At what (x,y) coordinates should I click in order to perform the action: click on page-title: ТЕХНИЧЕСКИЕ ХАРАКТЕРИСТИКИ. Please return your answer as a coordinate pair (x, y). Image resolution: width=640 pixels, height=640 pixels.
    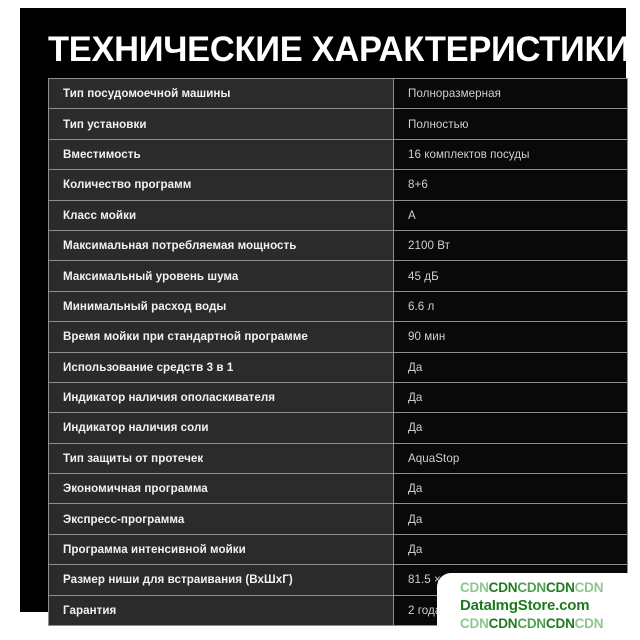
    Looking at the image, I should click on (339, 49).